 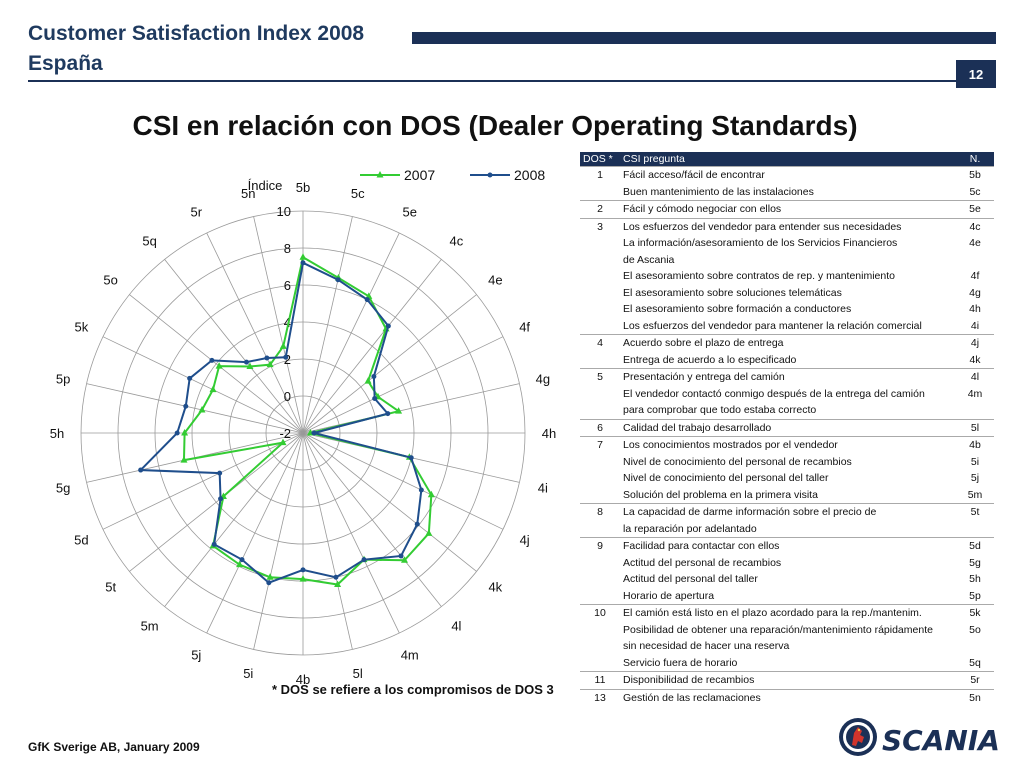 What do you see at coordinates (456, 625) in the screenshot?
I see `category-label: 4l` at bounding box center [456, 625].